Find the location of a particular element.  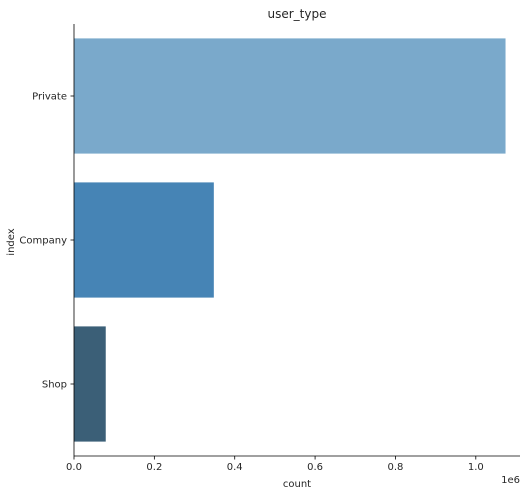

y-axis-label: index is located at coordinates (11, 241).